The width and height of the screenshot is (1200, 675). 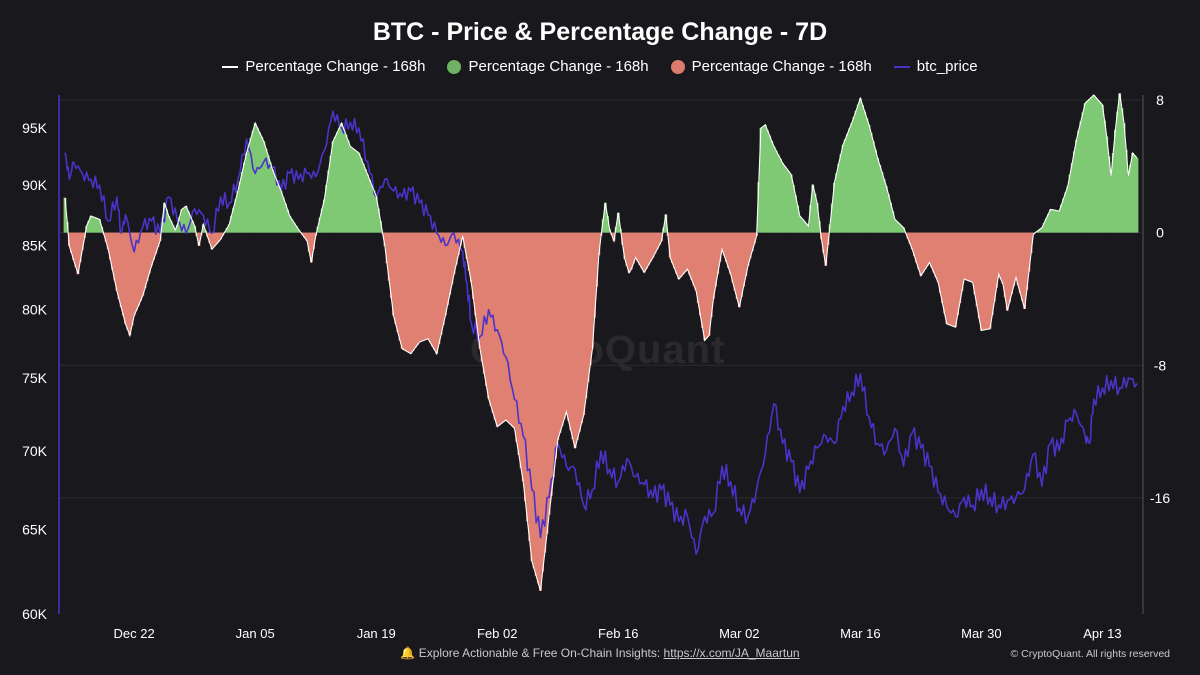 I want to click on y-left-tick-label: 65K, so click(x=35, y=529).